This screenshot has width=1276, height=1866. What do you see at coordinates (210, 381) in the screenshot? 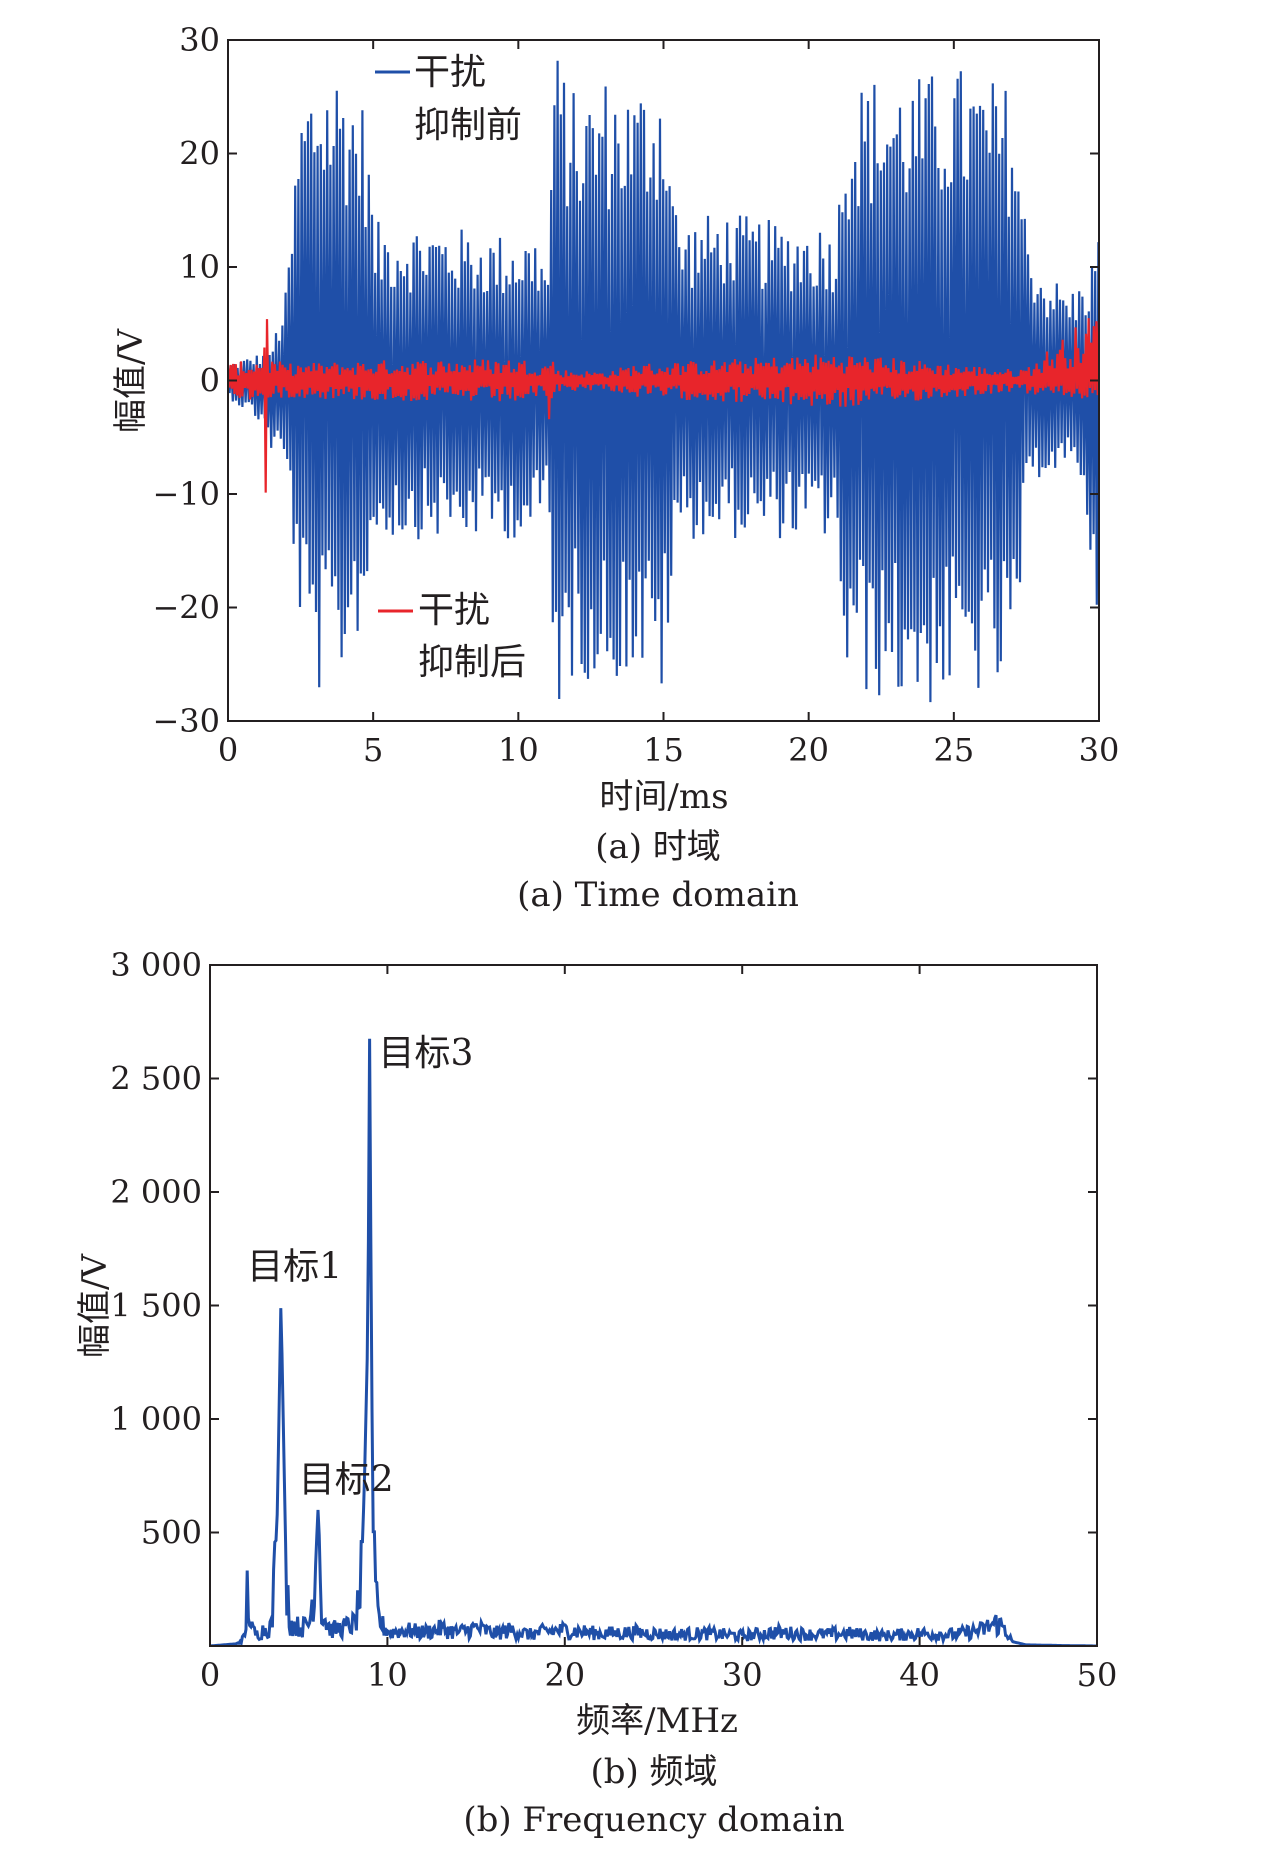
I see `y-tick-label-a: 0` at bounding box center [210, 381].